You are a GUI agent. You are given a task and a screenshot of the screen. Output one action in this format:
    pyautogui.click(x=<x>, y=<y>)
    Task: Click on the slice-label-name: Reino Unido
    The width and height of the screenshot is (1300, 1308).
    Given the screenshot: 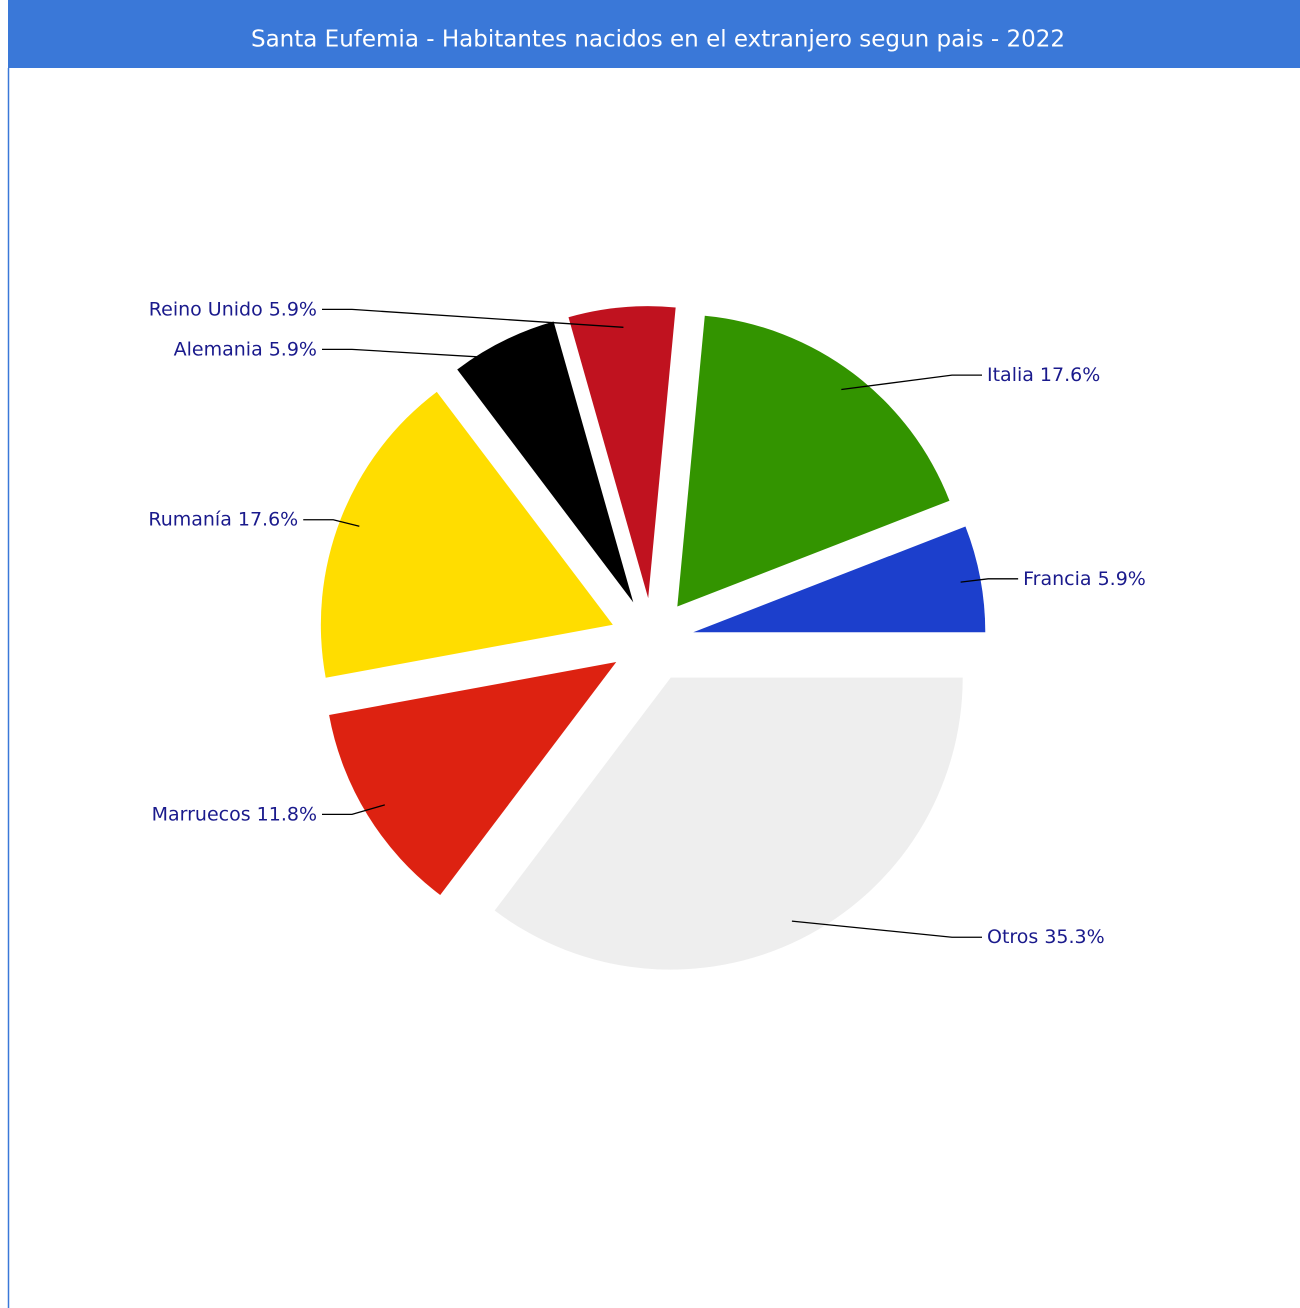 What is the action you would take?
    pyautogui.click(x=206, y=309)
    